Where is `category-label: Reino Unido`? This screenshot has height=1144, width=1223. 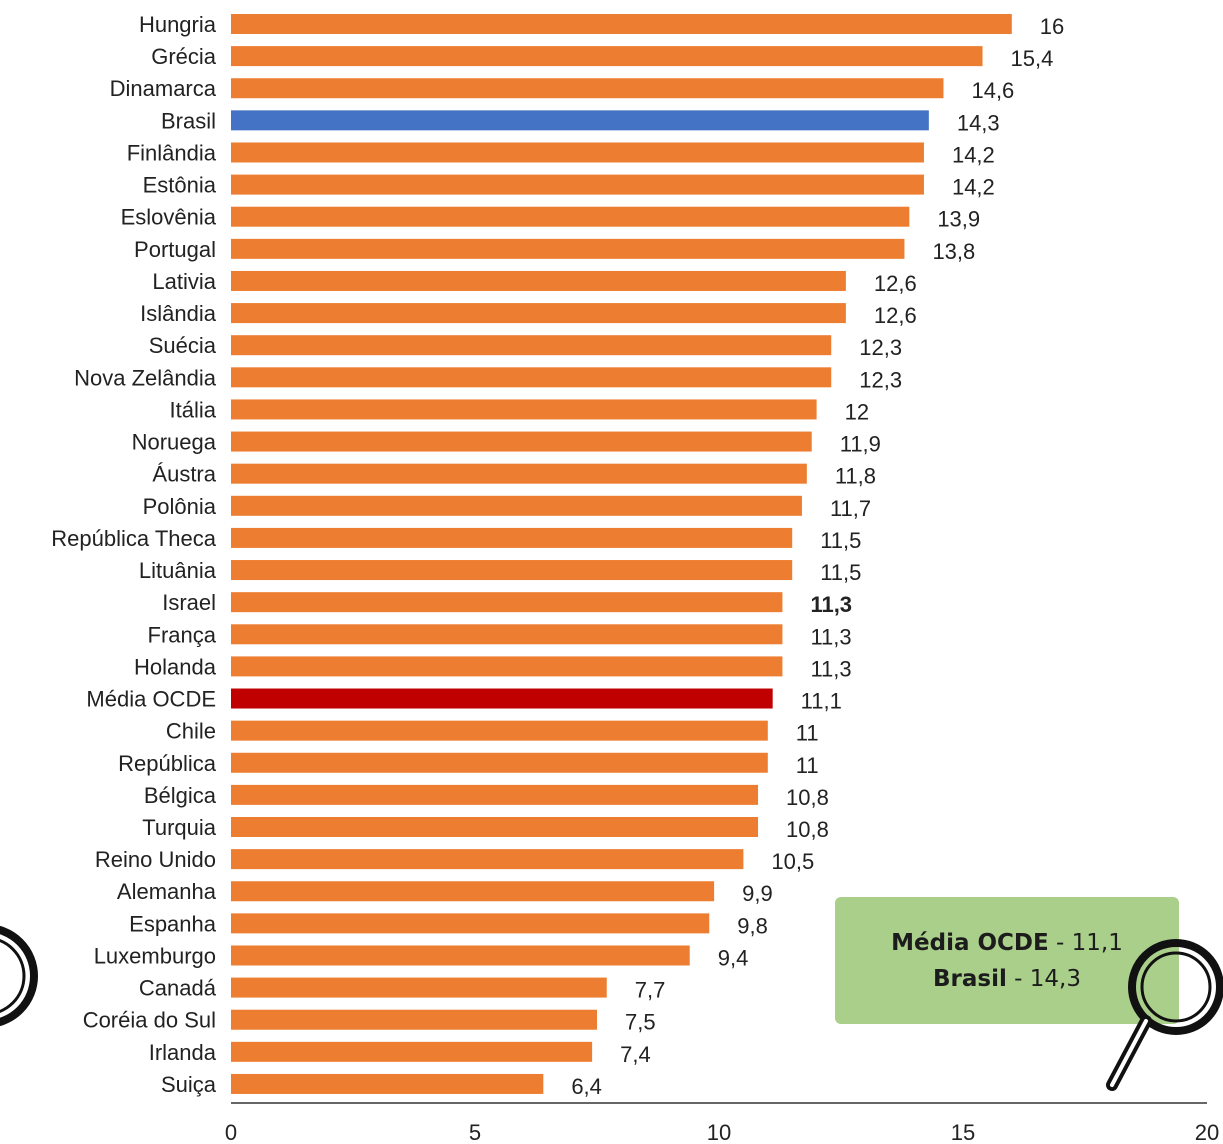 category-label: Reino Unido is located at coordinates (155, 859).